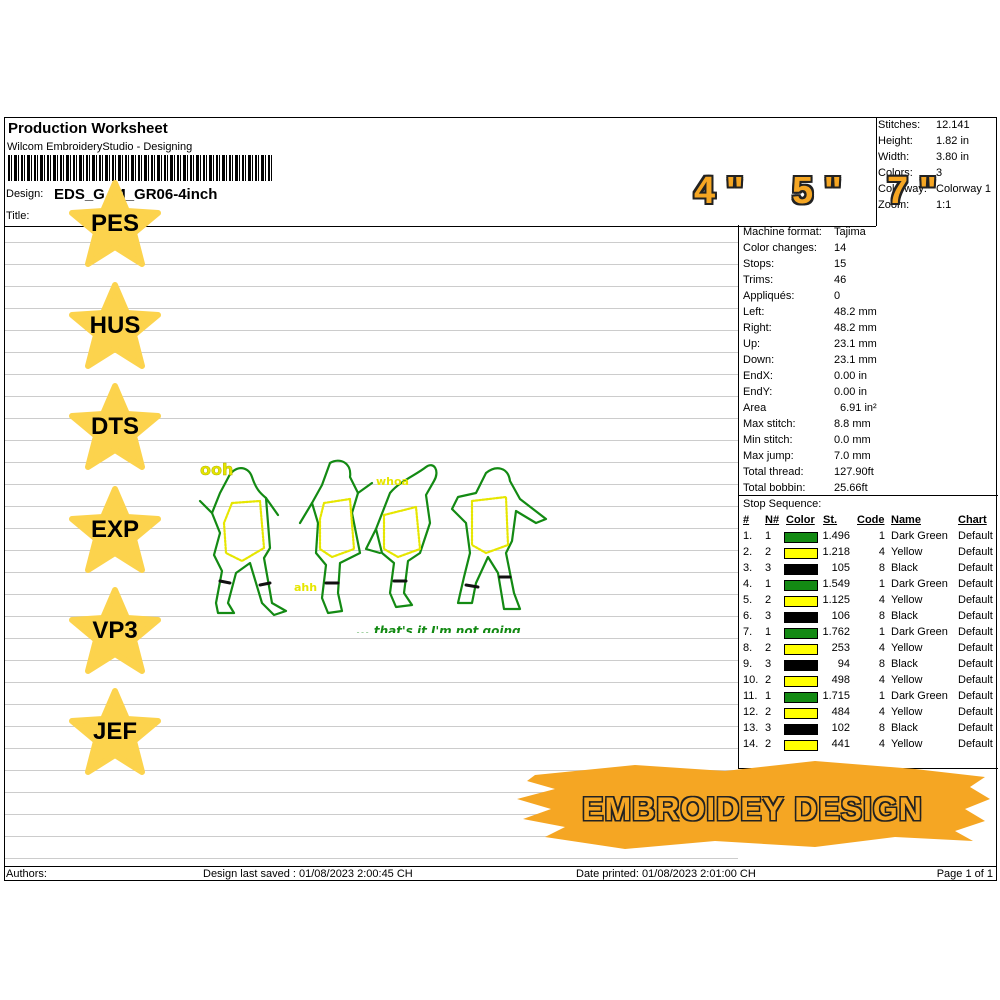 This screenshot has height=1000, width=1000. What do you see at coordinates (836, 584) in the screenshot?
I see `row-stitches: 1.549` at bounding box center [836, 584].